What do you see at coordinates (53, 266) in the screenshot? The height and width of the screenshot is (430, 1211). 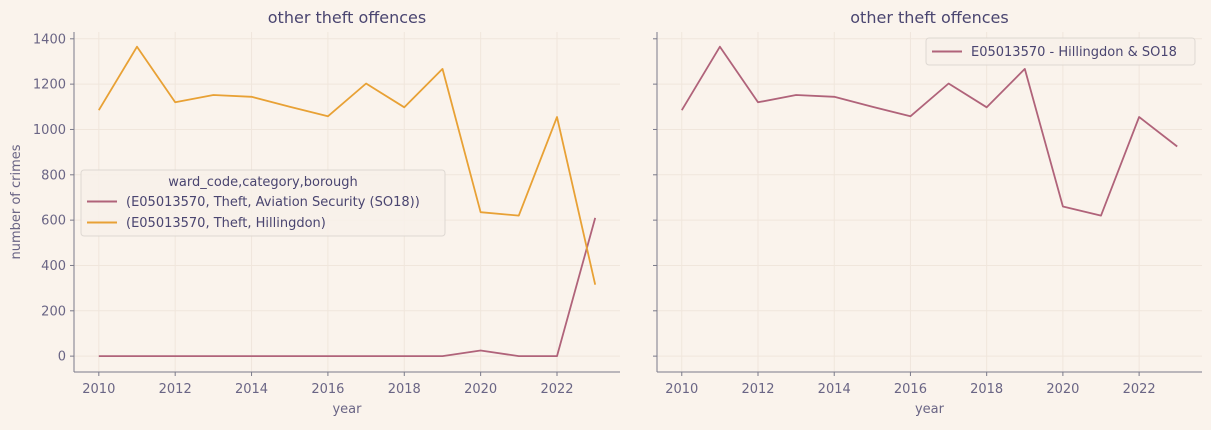 I see `y-tick-label: 400` at bounding box center [53, 266].